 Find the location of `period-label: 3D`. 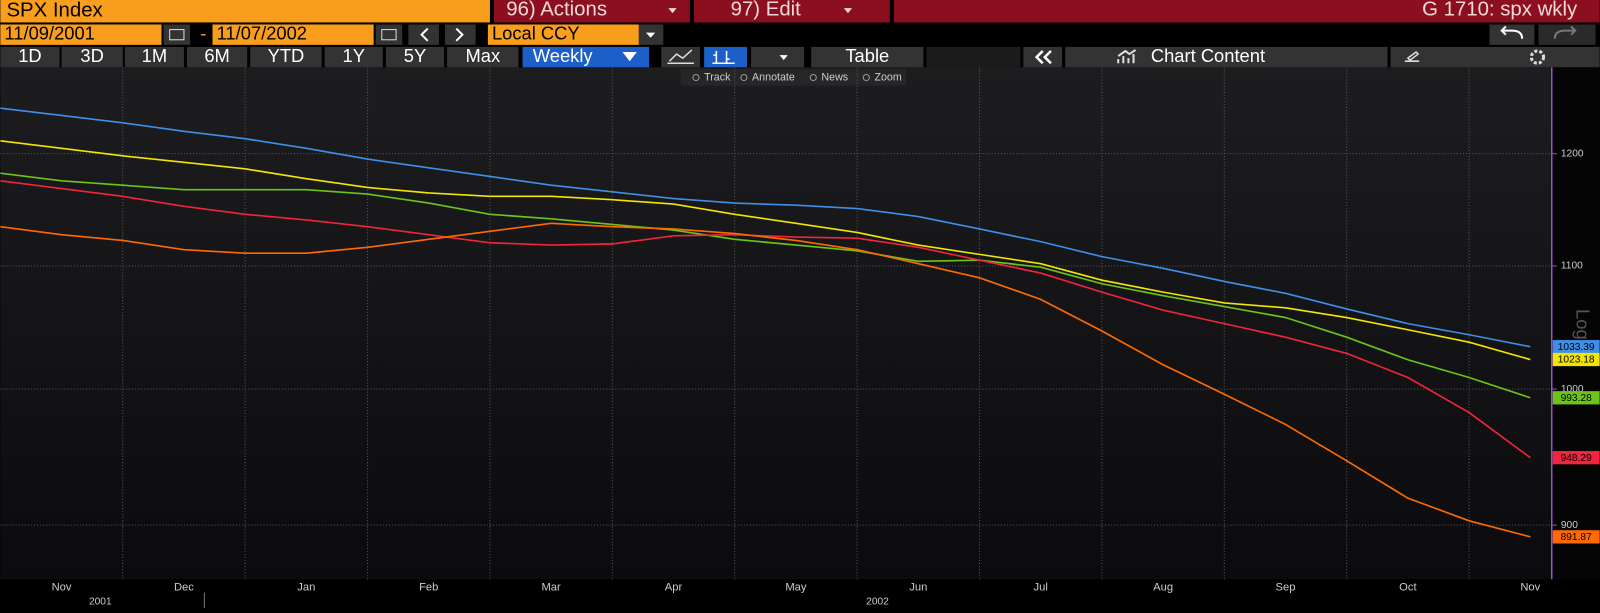

period-label: 3D is located at coordinates (91, 55).